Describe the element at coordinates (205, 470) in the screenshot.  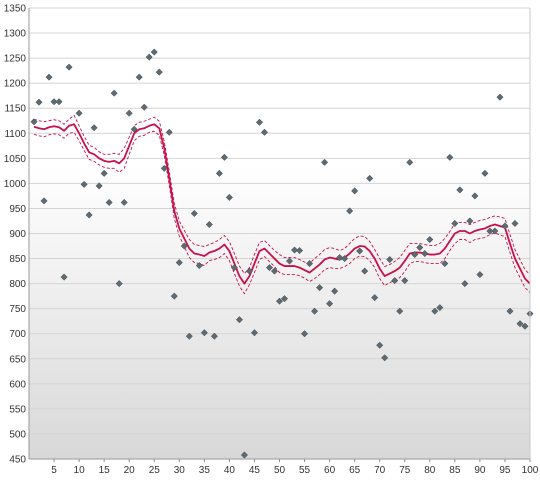
I see `x-tick-label: 35` at that location.